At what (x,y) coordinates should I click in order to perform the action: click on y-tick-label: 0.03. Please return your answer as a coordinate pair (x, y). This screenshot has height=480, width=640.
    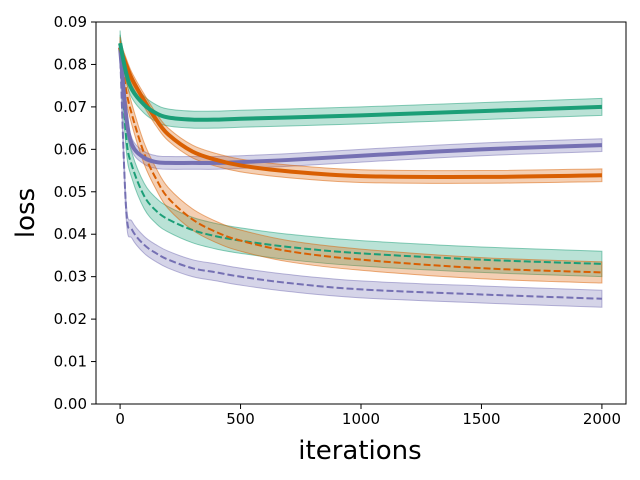
    Looking at the image, I should click on (70, 277).